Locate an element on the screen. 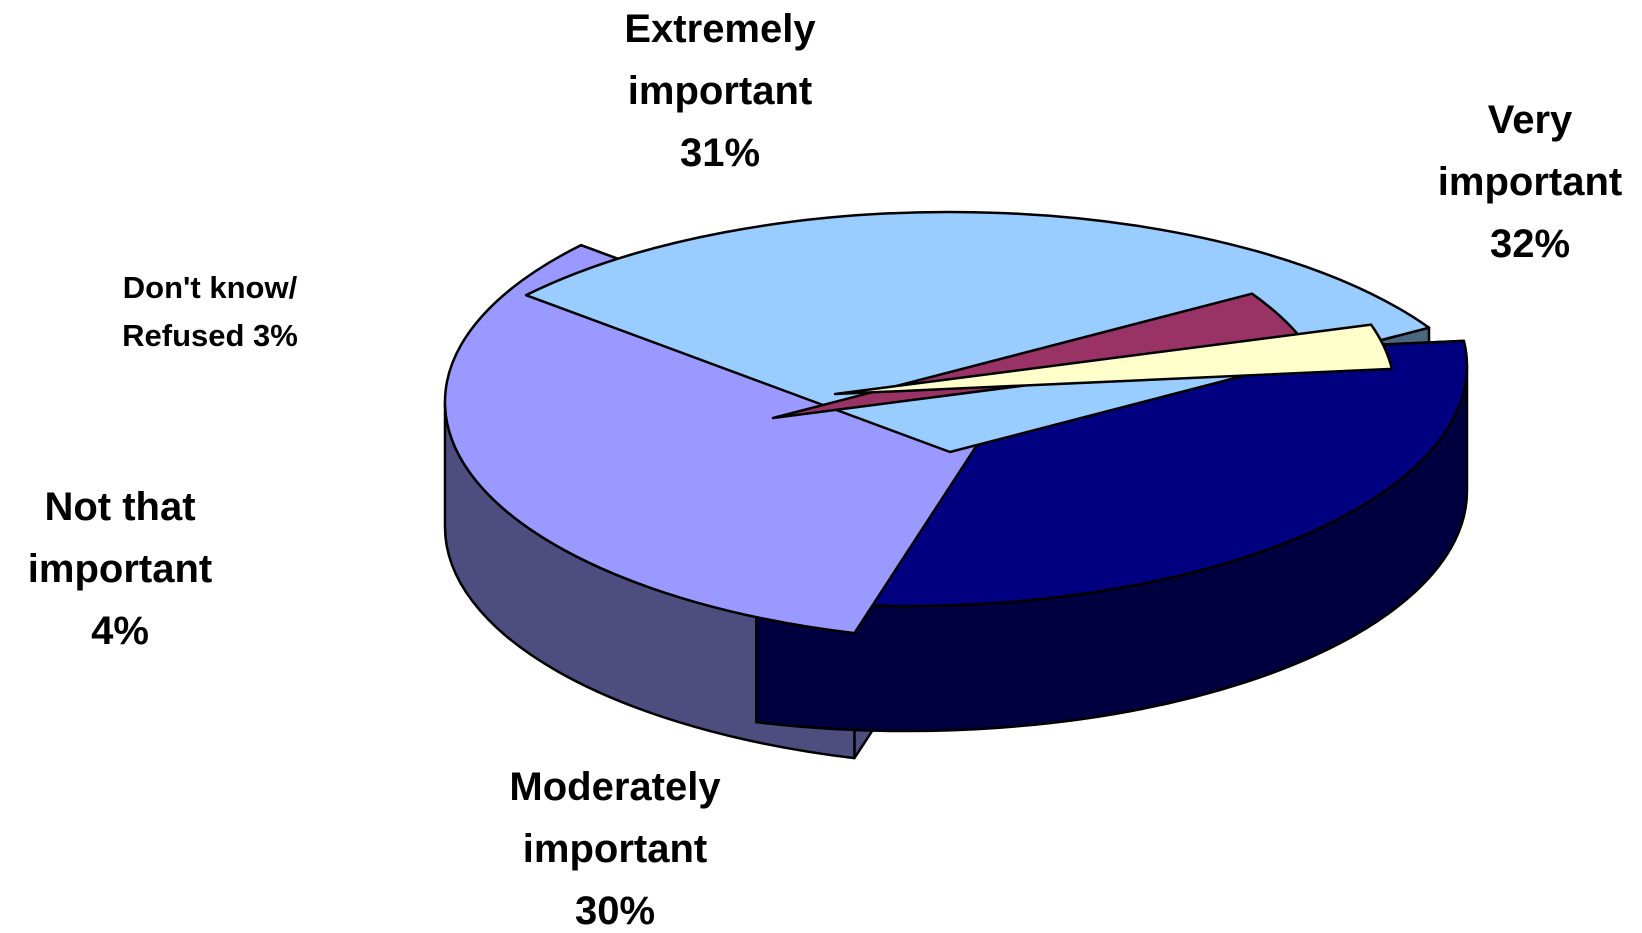  slice-label-line: 31% is located at coordinates (720, 153).